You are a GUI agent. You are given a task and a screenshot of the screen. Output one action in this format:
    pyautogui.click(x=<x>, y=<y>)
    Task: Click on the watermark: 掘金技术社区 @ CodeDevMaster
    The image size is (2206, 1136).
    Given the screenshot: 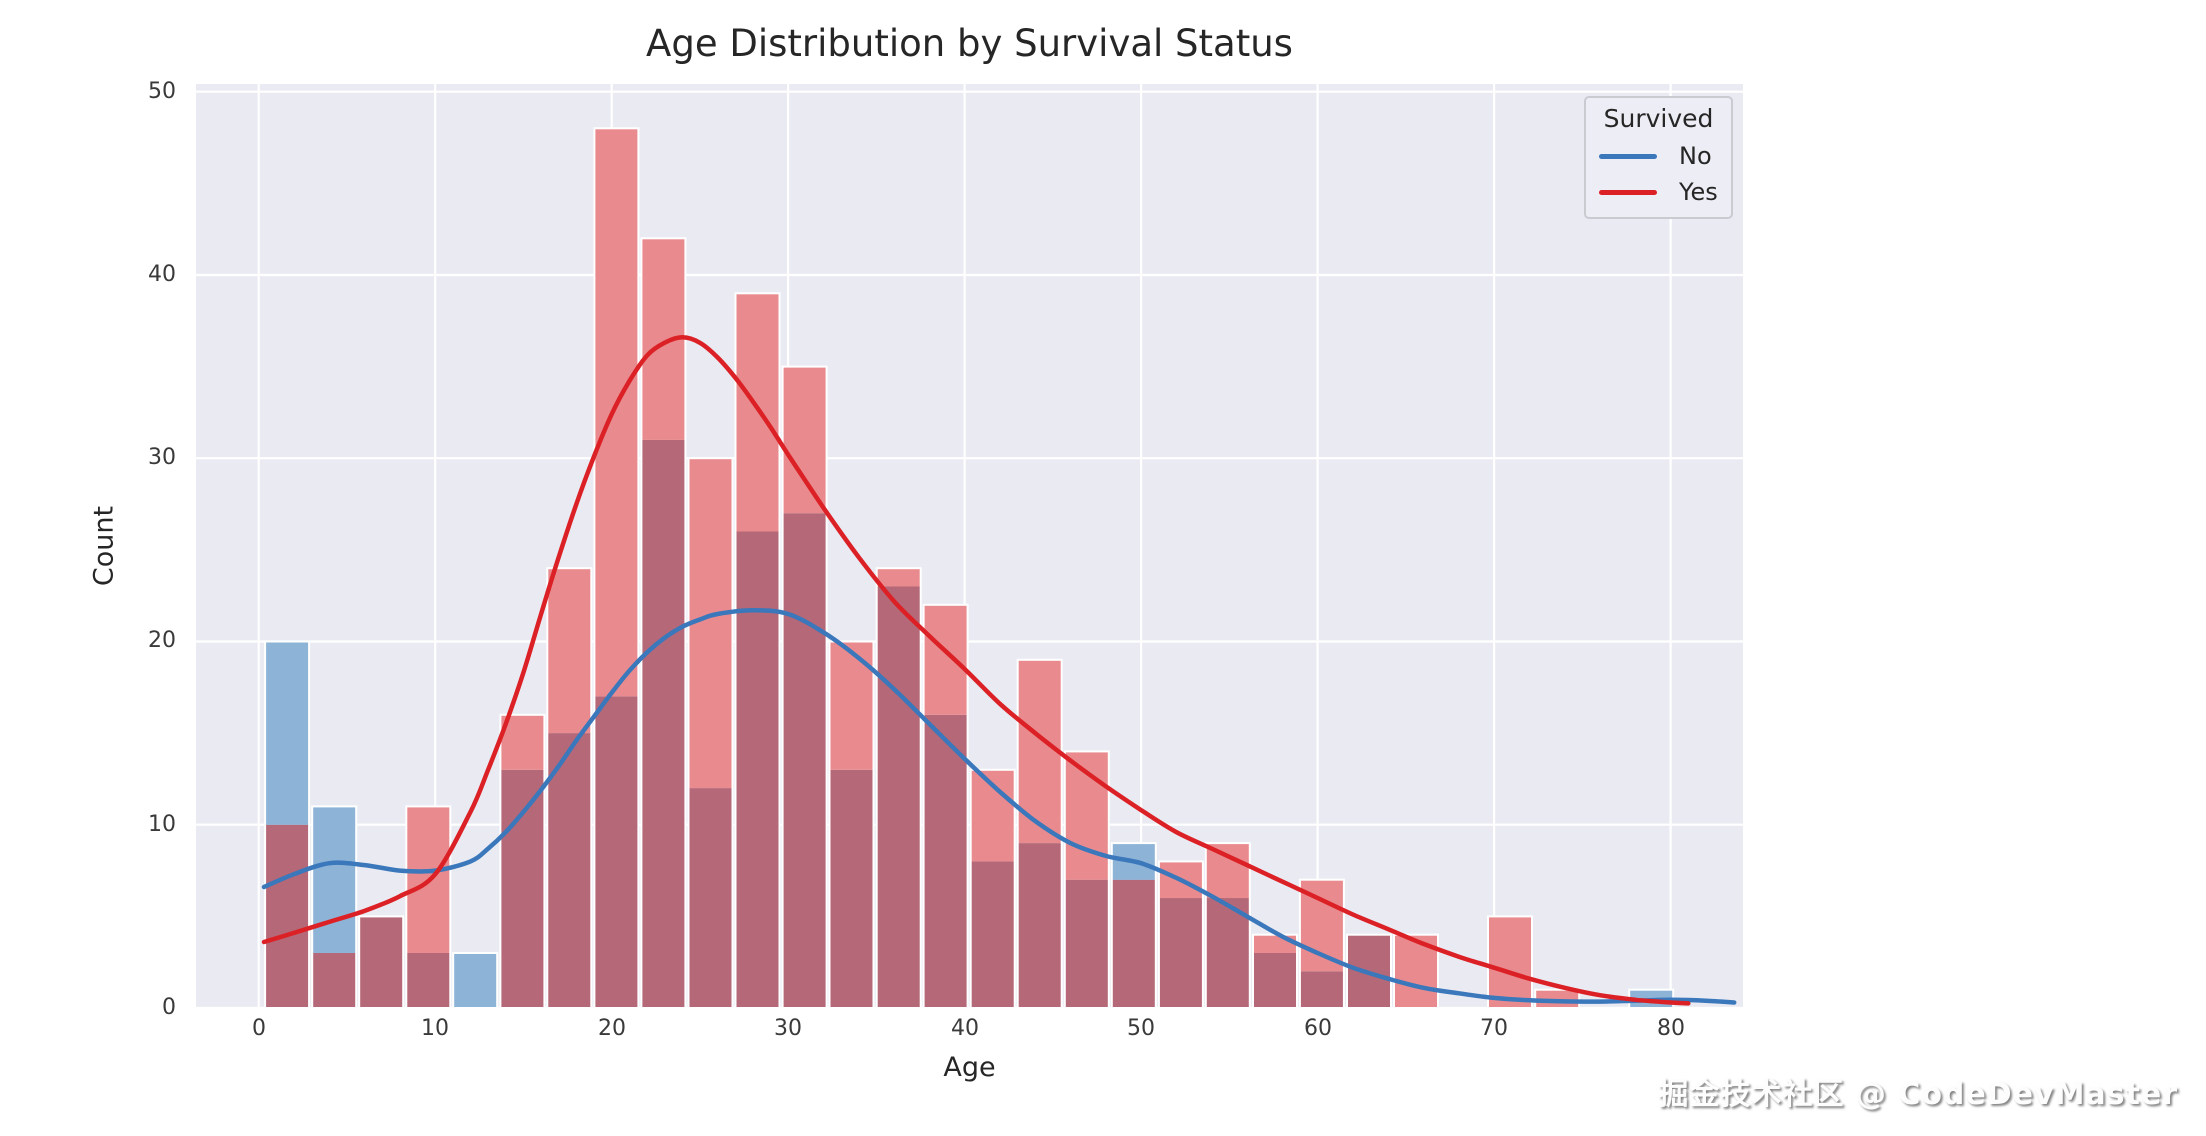 What is the action you would take?
    pyautogui.click(x=1918, y=1094)
    